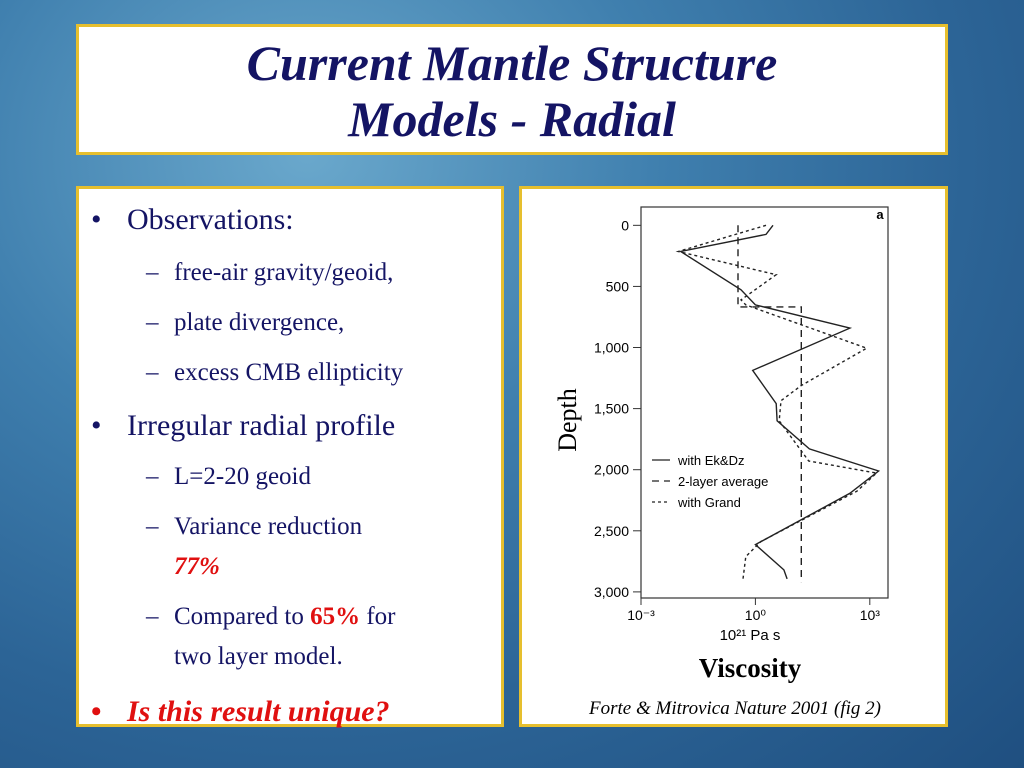  I want to click on bullet-text: Observations:, so click(210, 219).